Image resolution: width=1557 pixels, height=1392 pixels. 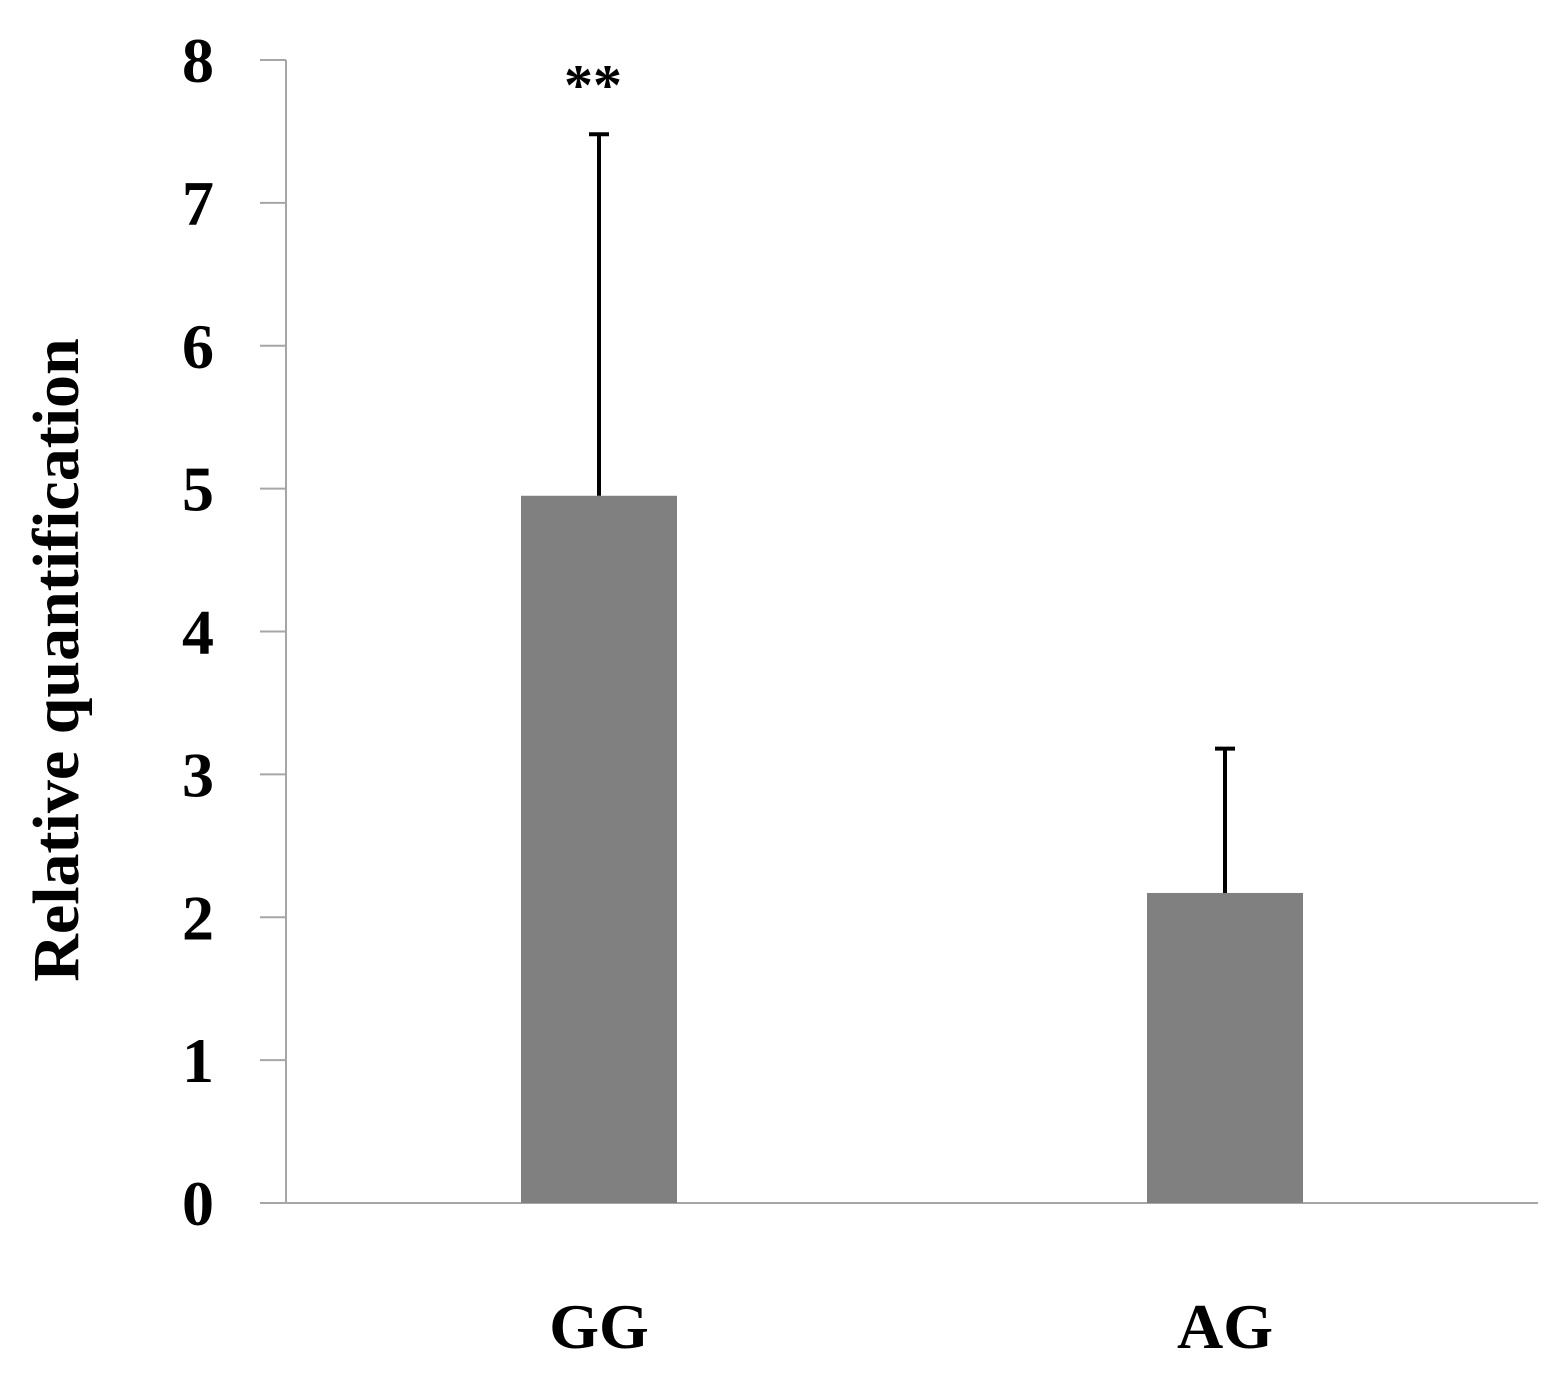 I want to click on y-tick-label-2: 2, so click(x=198, y=917).